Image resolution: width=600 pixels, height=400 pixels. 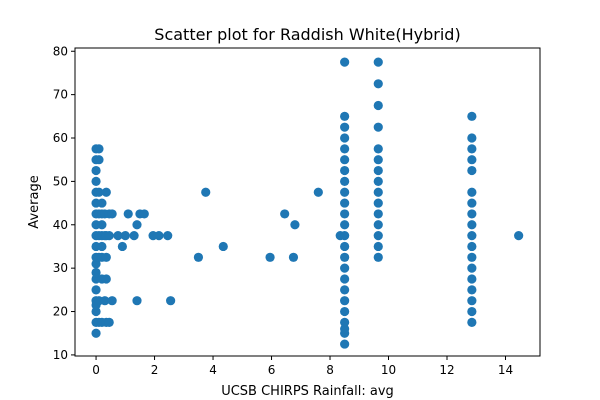 I want to click on y-tick-label: 20, so click(x=60, y=312).